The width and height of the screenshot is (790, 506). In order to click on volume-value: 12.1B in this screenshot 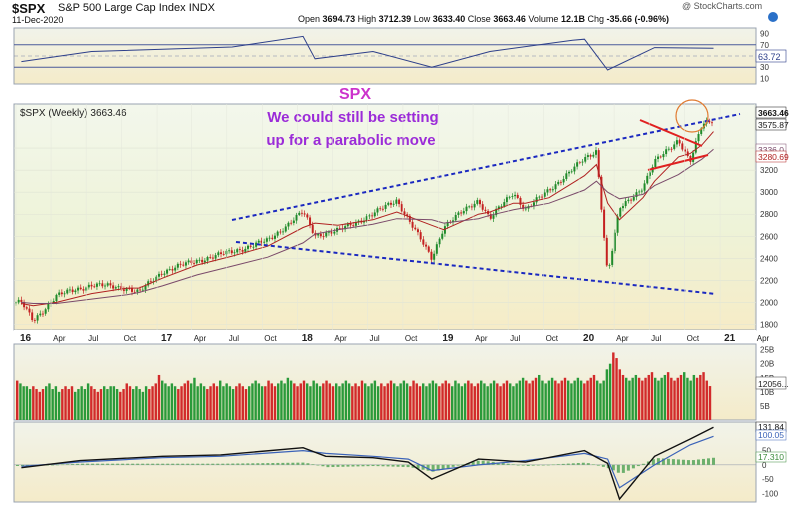, I will do `click(572, 19)`.